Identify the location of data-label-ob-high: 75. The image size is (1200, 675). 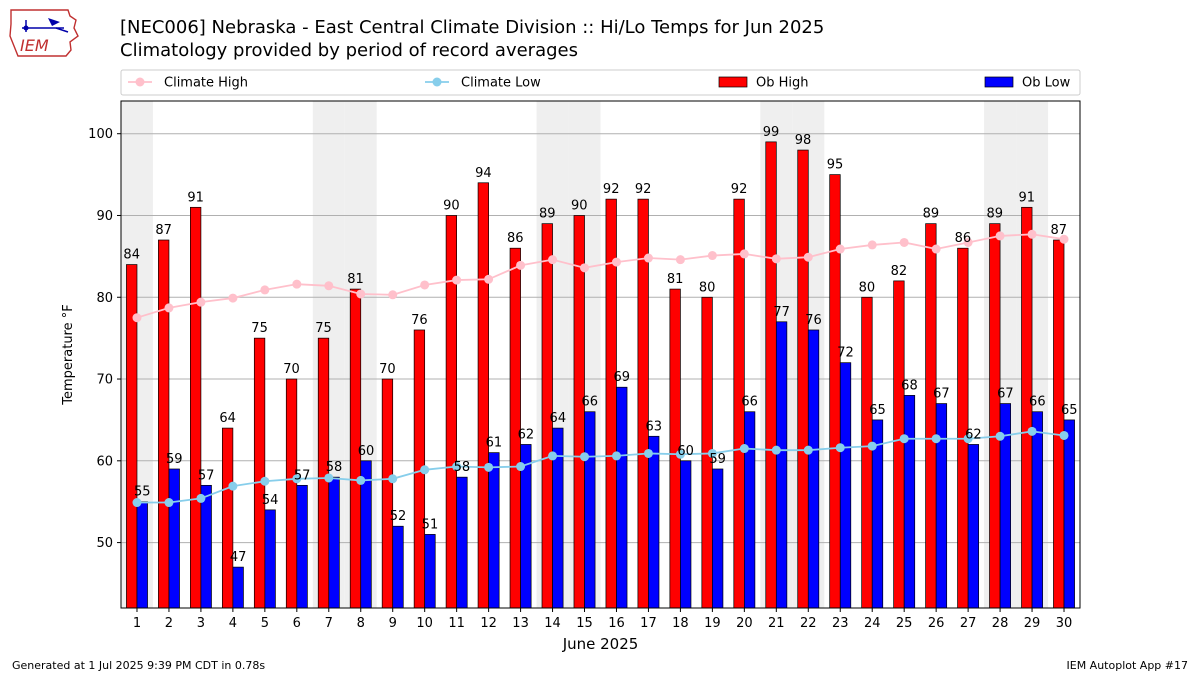
(323, 328).